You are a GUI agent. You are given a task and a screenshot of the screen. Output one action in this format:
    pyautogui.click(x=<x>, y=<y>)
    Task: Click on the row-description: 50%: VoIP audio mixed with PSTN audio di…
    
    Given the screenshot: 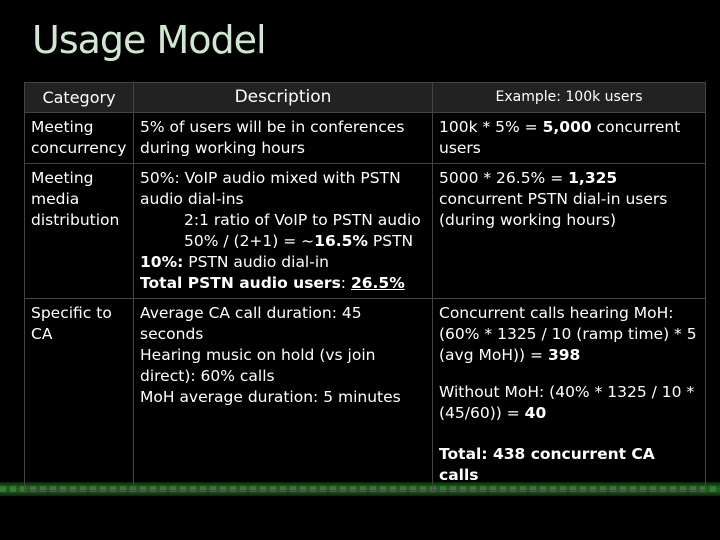 What is the action you would take?
    pyautogui.click(x=283, y=231)
    